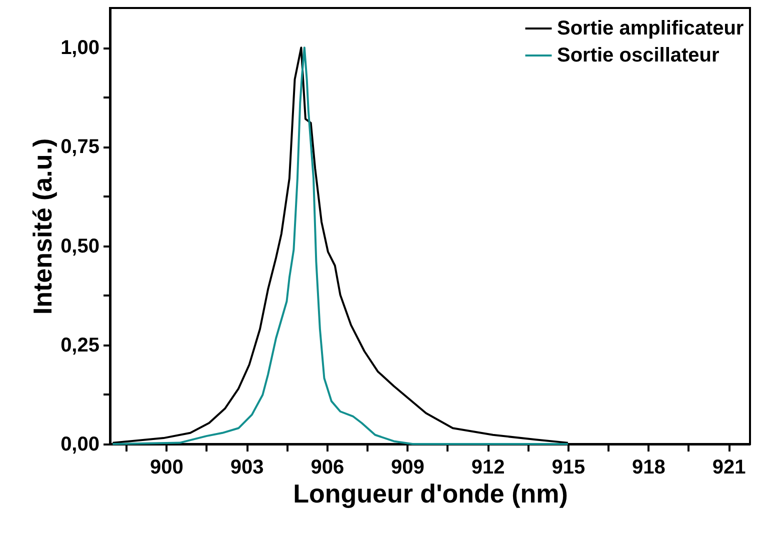  Describe the element at coordinates (80, 48) in the screenshot. I see `y-tick-label: 1,00` at that location.